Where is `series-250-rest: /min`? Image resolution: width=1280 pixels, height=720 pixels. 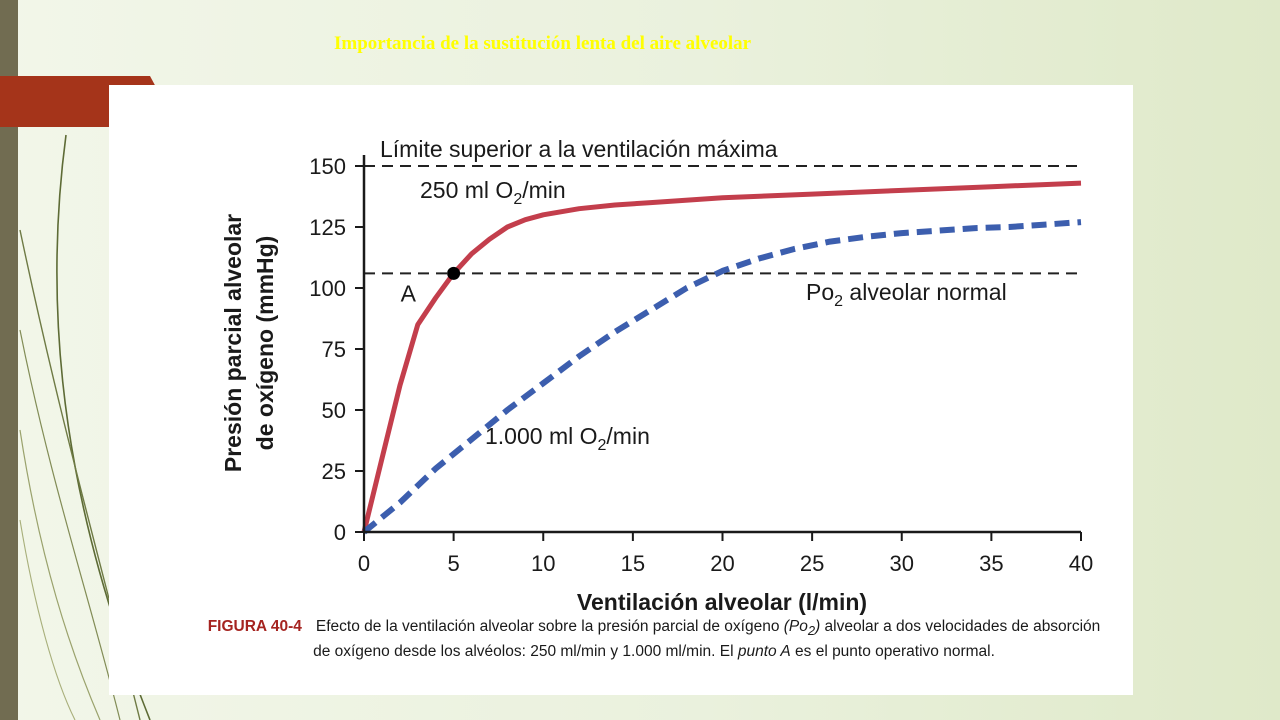 series-250-rest: /min is located at coordinates (543, 190).